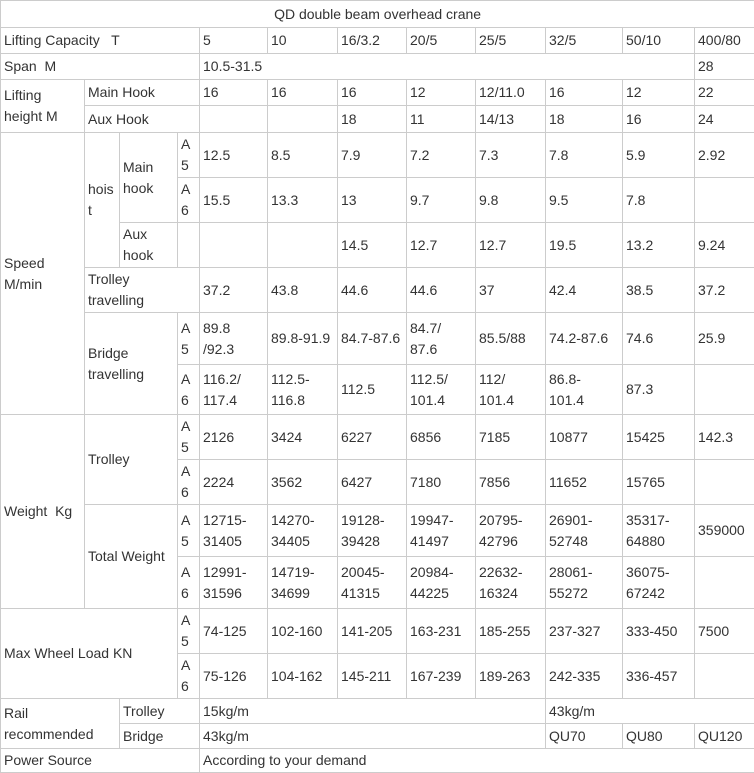  I want to click on value-cell: 12, so click(659, 93).